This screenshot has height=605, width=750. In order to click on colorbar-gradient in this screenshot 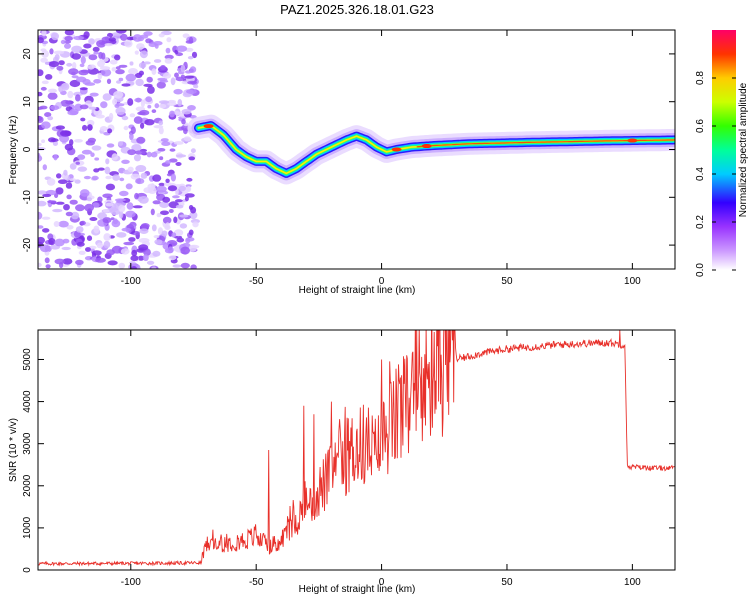, I will do `click(724, 150)`.